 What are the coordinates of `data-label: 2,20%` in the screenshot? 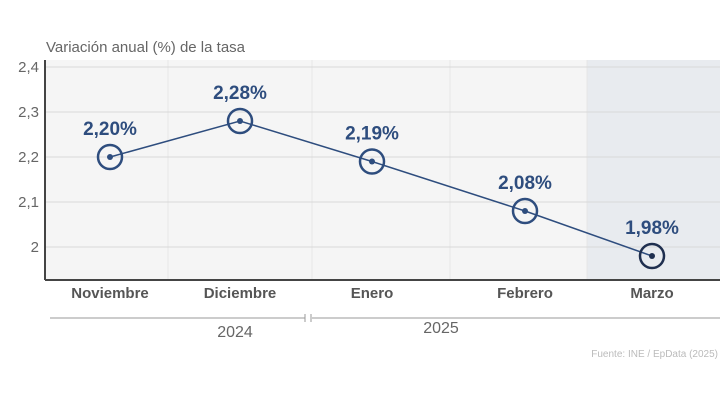 It's located at (110, 129).